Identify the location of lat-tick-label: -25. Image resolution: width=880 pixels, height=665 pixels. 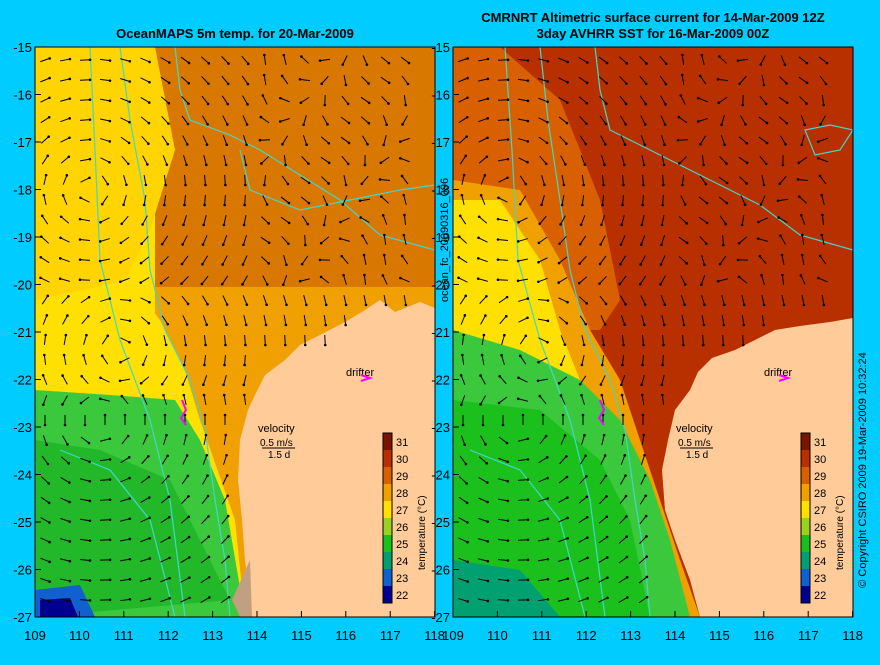
(440, 522).